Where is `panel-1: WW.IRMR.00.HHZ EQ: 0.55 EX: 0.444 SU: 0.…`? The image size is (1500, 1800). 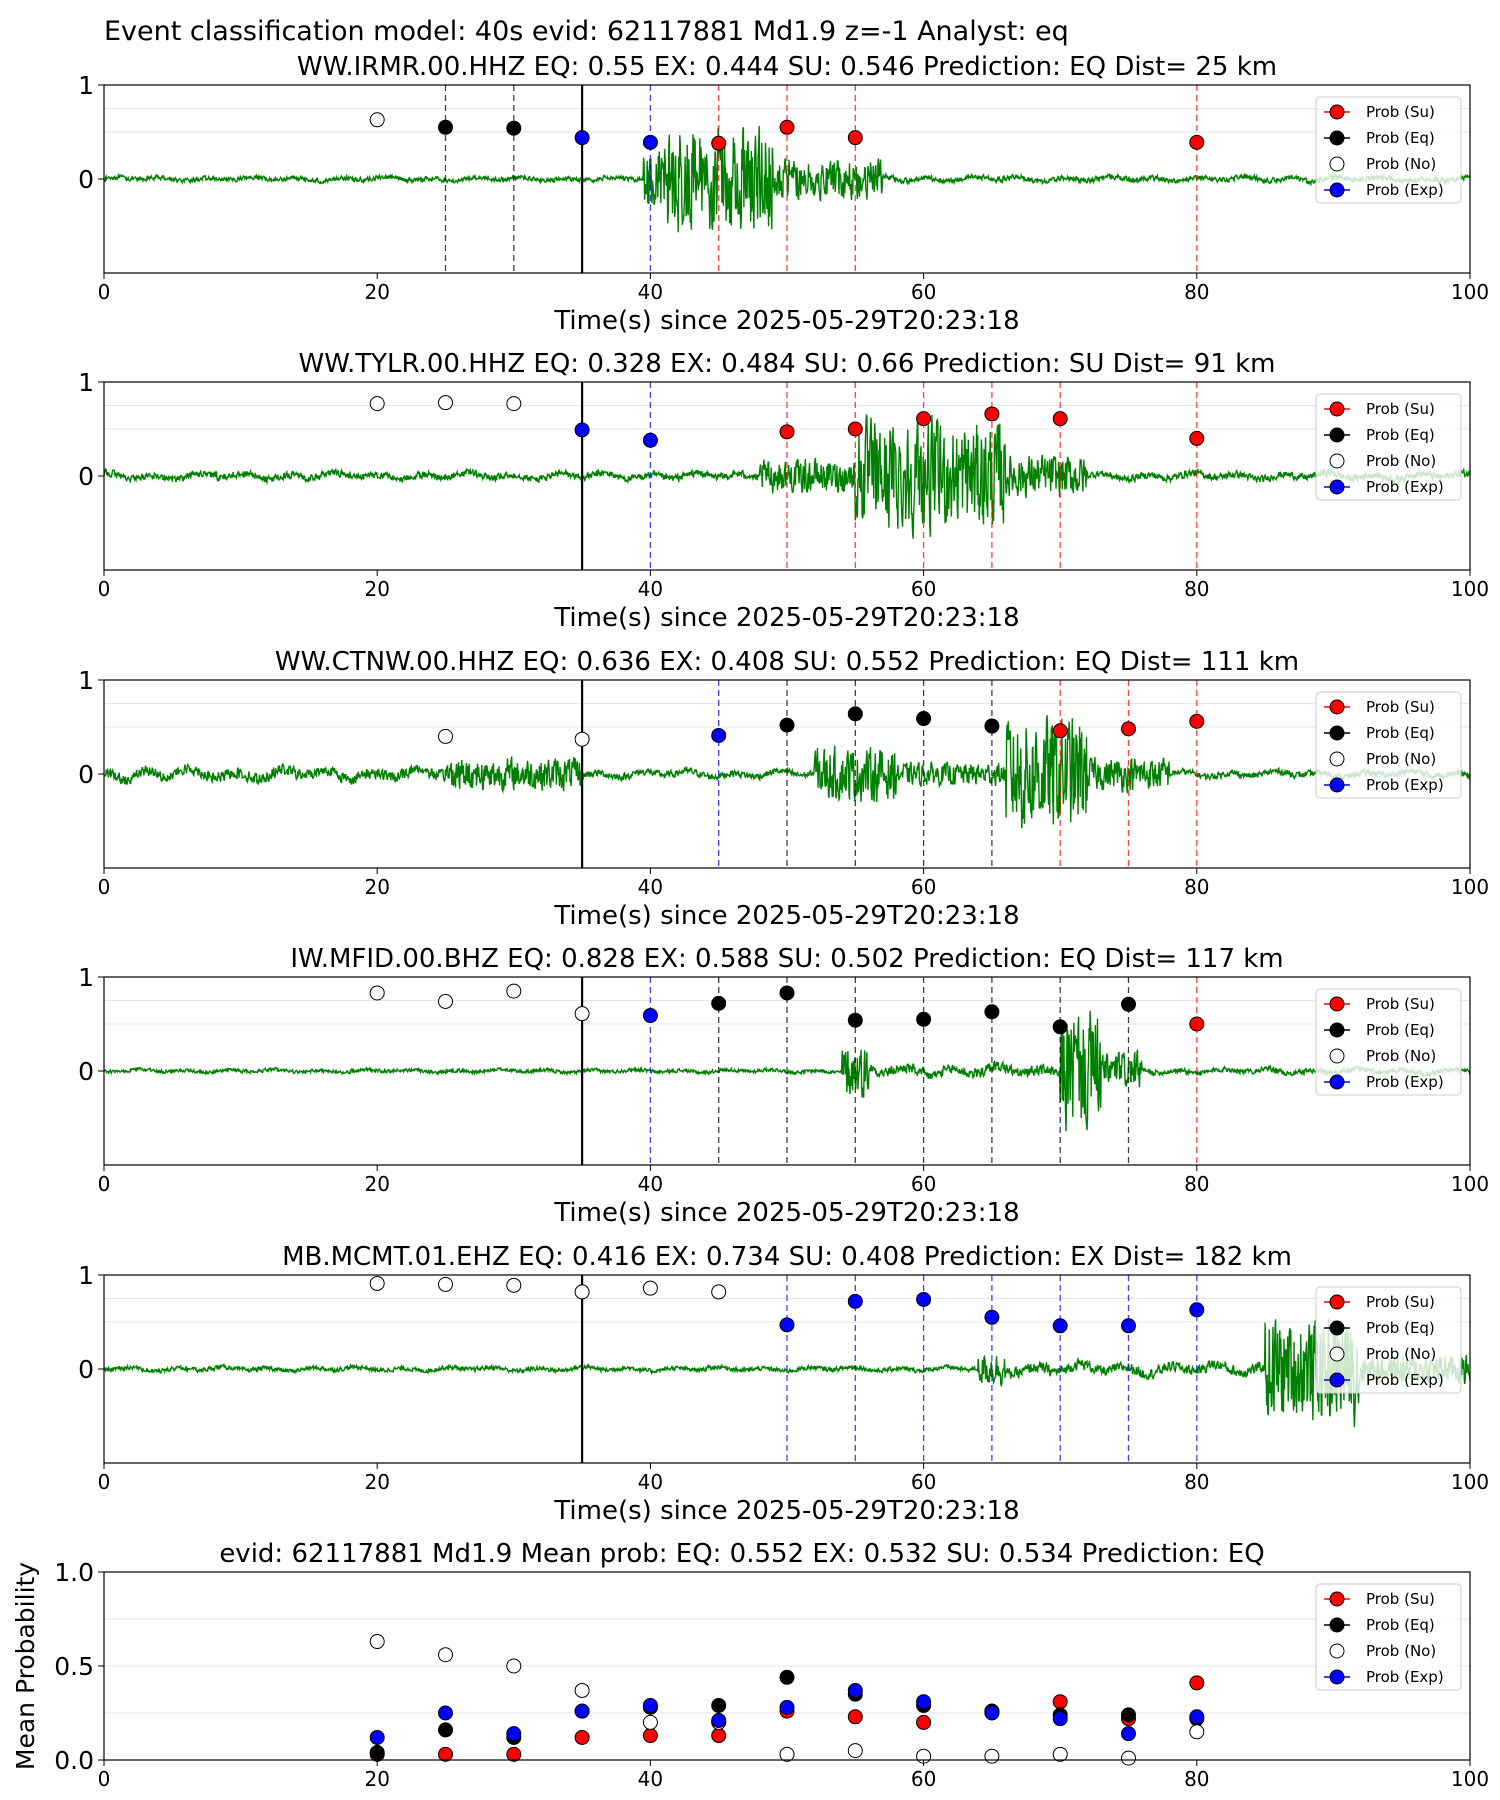 panel-1: WW.IRMR.00.HHZ EQ: 0.55 EX: 0.444 SU: 0.… is located at coordinates (783, 194).